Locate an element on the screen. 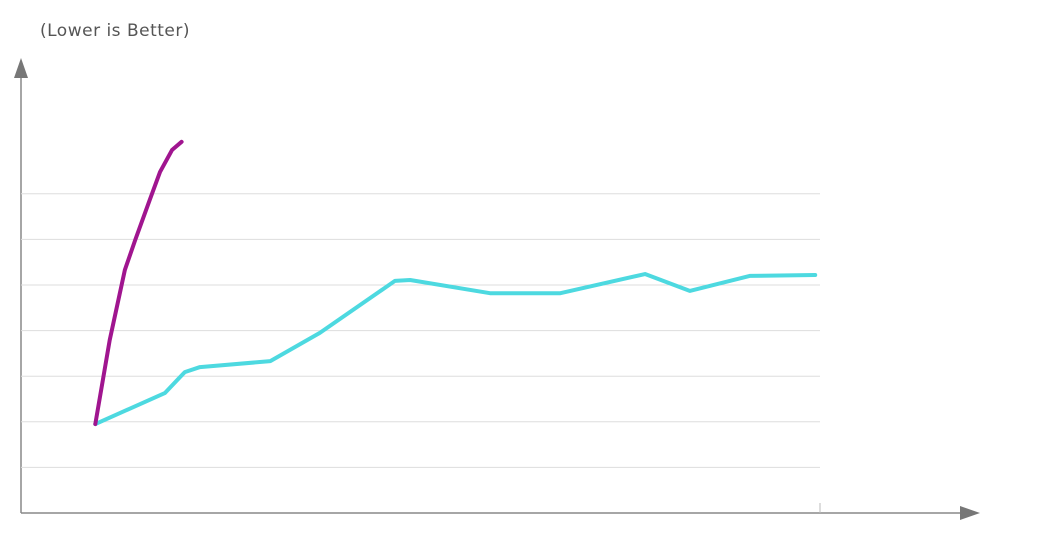 This screenshot has height=550, width=1054. y-axis-arrow is located at coordinates (21, 68).